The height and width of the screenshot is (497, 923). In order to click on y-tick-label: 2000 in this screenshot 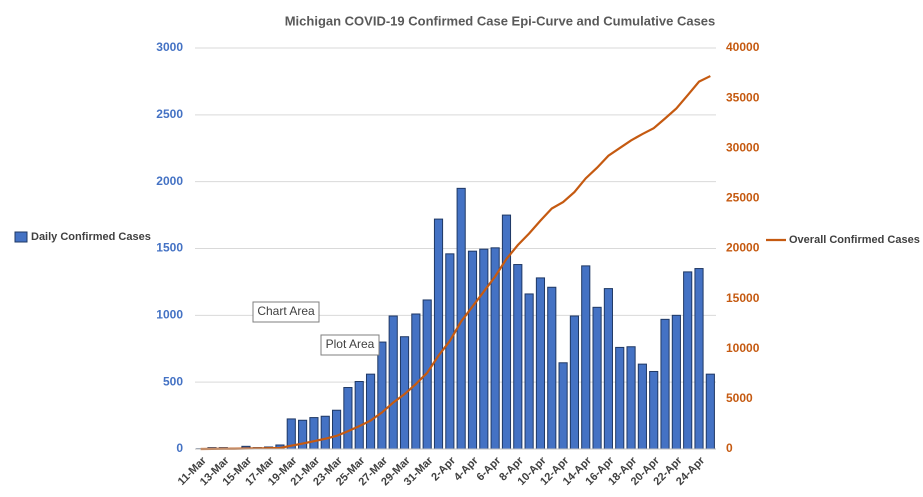, I will do `click(169, 181)`.